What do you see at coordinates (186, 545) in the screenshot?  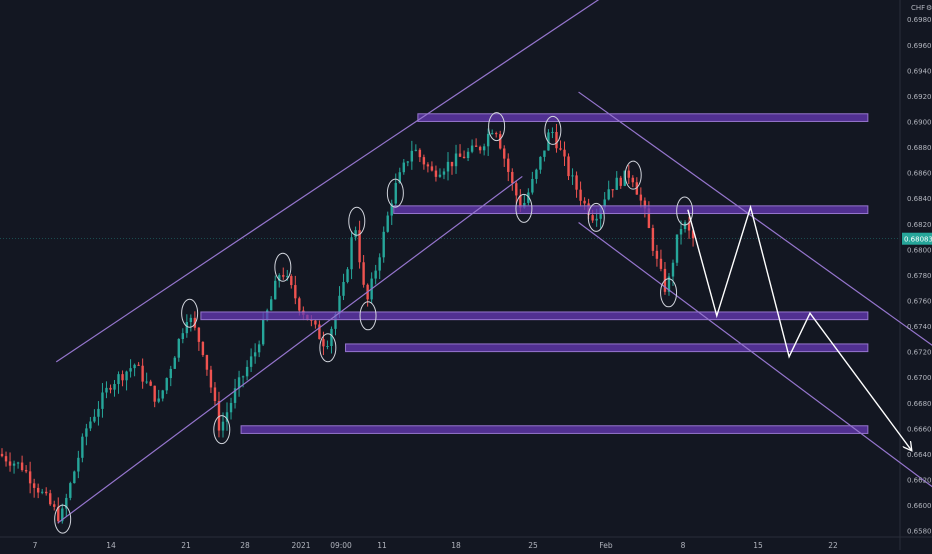 I see `time-tick-label: 21` at bounding box center [186, 545].